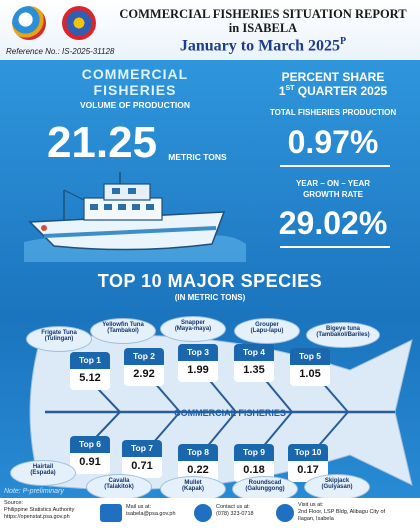 This screenshot has width=420, height=530. What do you see at coordinates (265, 483) in the screenshot?
I see `species-name: Roundscad` at bounding box center [265, 483].